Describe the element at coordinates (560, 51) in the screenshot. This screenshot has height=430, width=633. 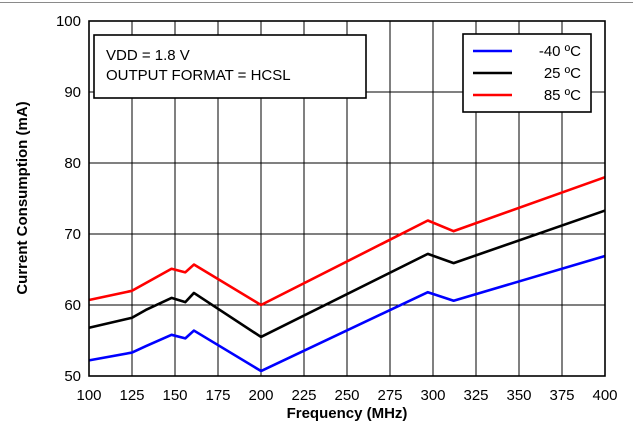
I see `legend-label: -40 ºC` at that location.